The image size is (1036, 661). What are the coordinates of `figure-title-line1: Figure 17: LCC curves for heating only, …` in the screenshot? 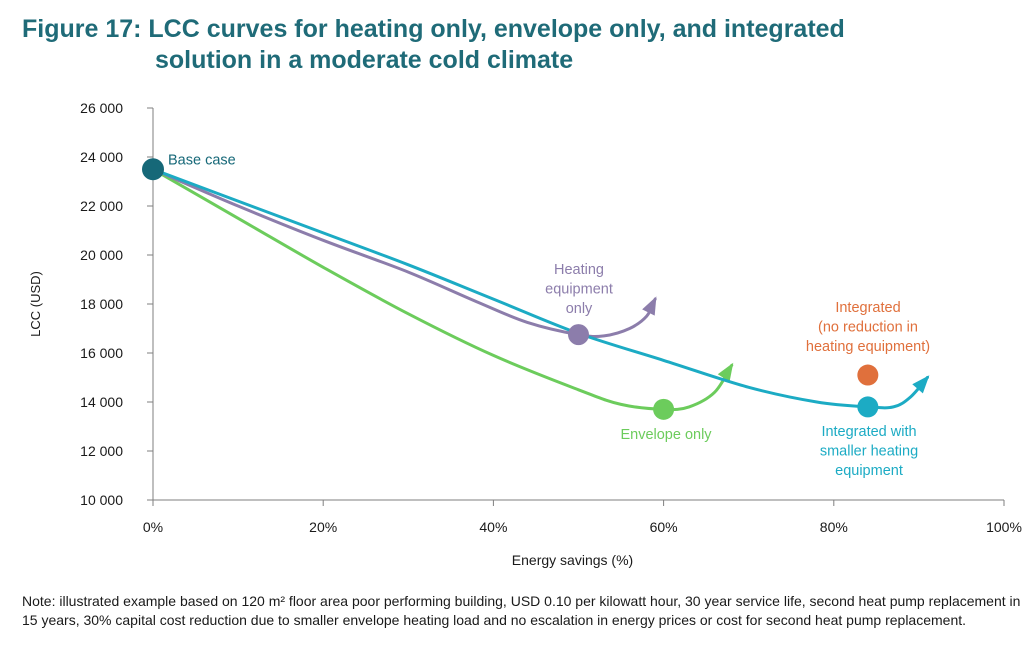 It's located at (433, 29).